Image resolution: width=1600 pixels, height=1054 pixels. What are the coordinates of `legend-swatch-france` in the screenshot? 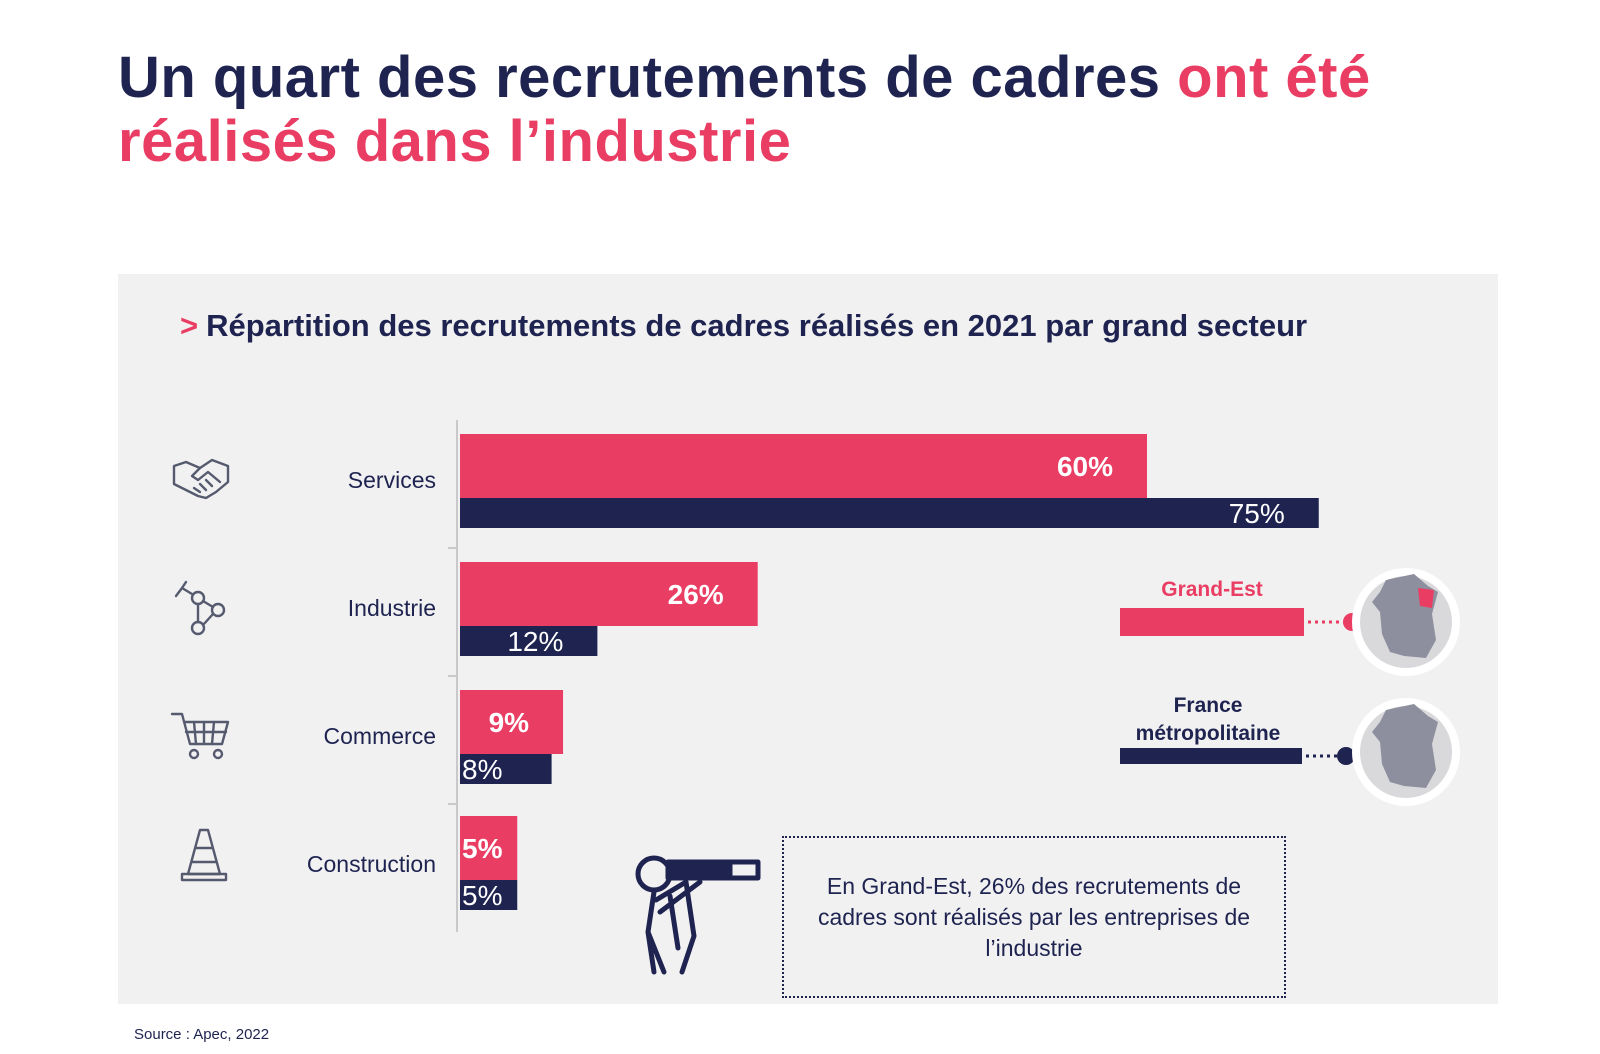 It's located at (1211, 756).